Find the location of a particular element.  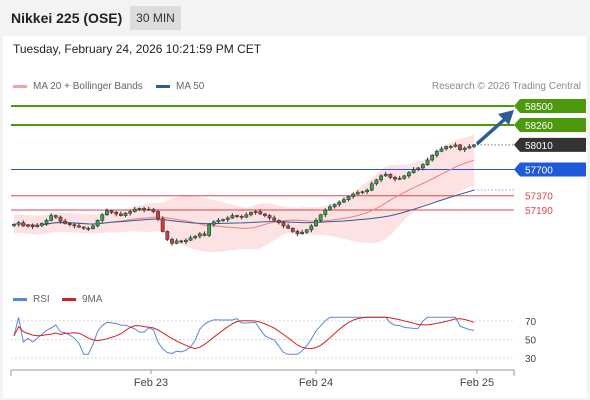

time-axis-line is located at coordinates (262, 372).